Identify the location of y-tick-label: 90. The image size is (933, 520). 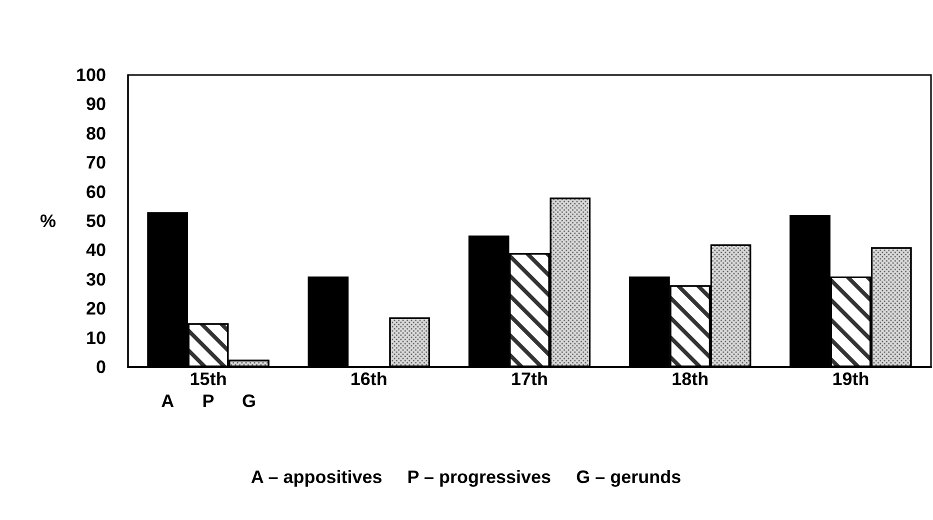
(96, 104).